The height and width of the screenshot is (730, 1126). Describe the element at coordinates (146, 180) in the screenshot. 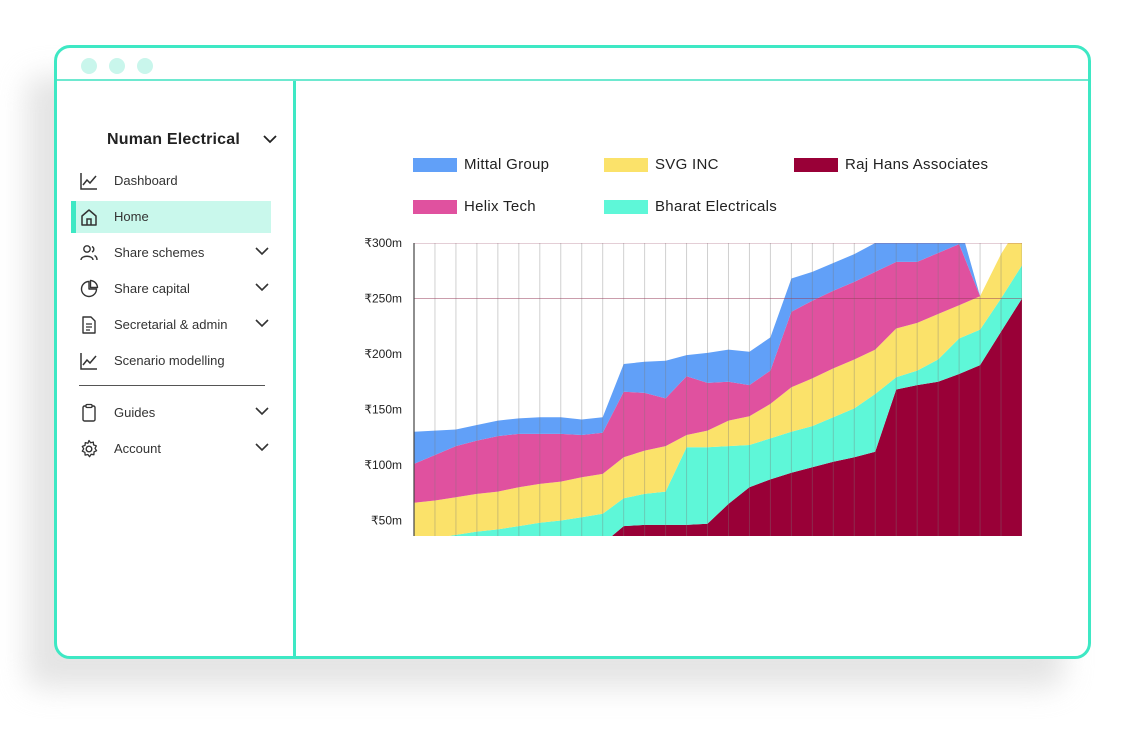

I see `sidebar-item-label: Dashboard` at that location.